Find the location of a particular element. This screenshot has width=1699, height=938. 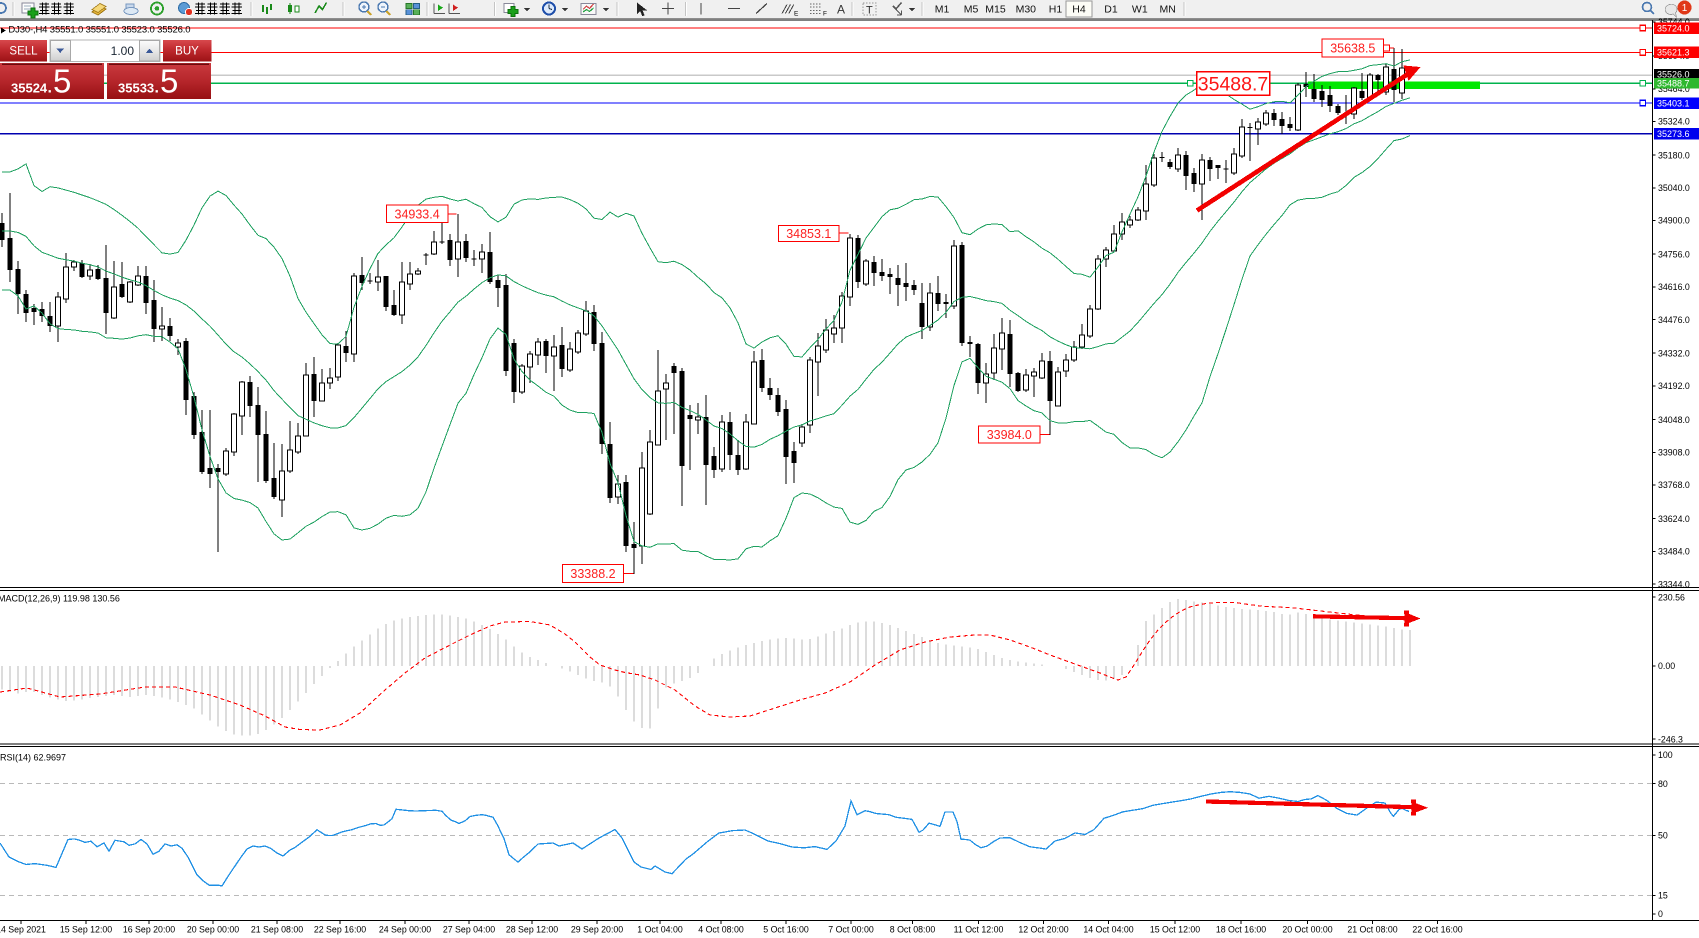

svg-text:DJ30-,H4 35551.0 35551.0 3552: DJ30-,H4 35551.0 35551.0 35523.0 35526.0 is located at coordinates (99, 30).